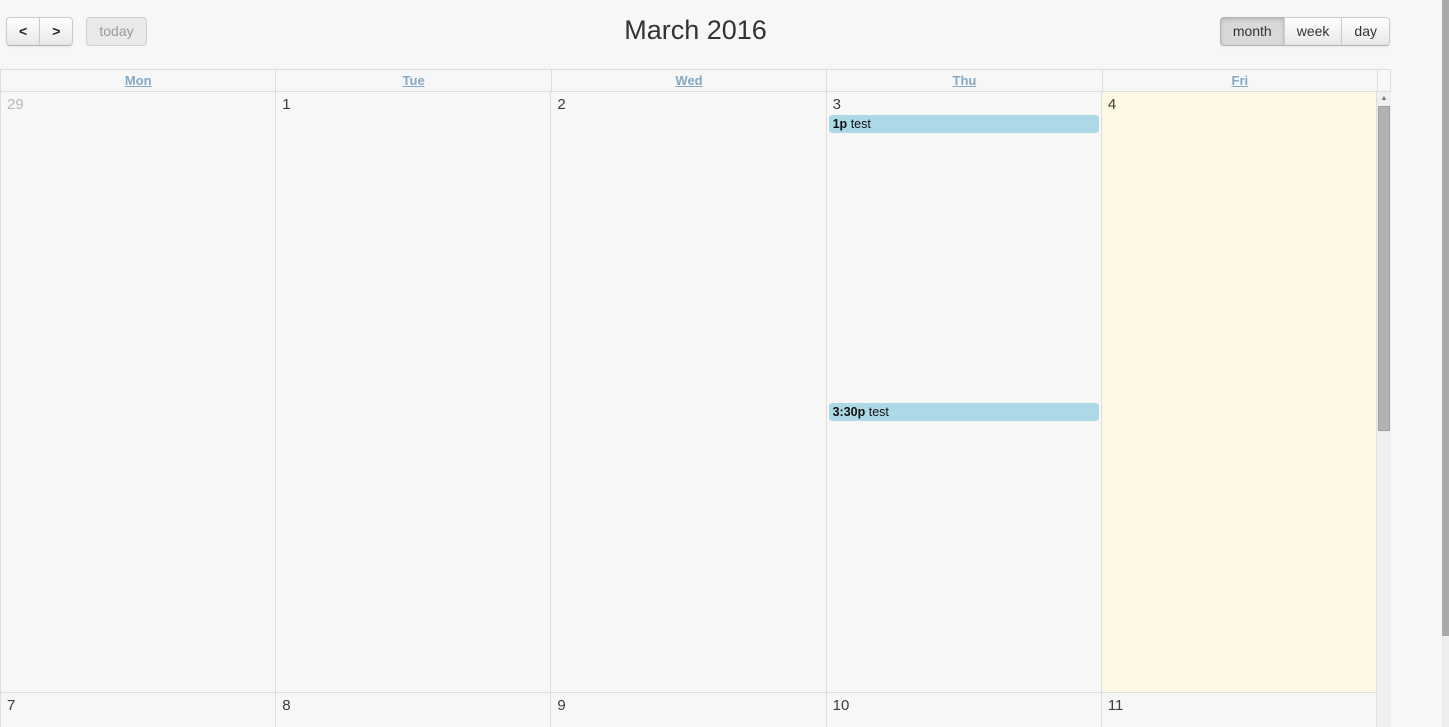  What do you see at coordinates (413, 81) in the screenshot?
I see `day-header-tue: Tue` at bounding box center [413, 81].